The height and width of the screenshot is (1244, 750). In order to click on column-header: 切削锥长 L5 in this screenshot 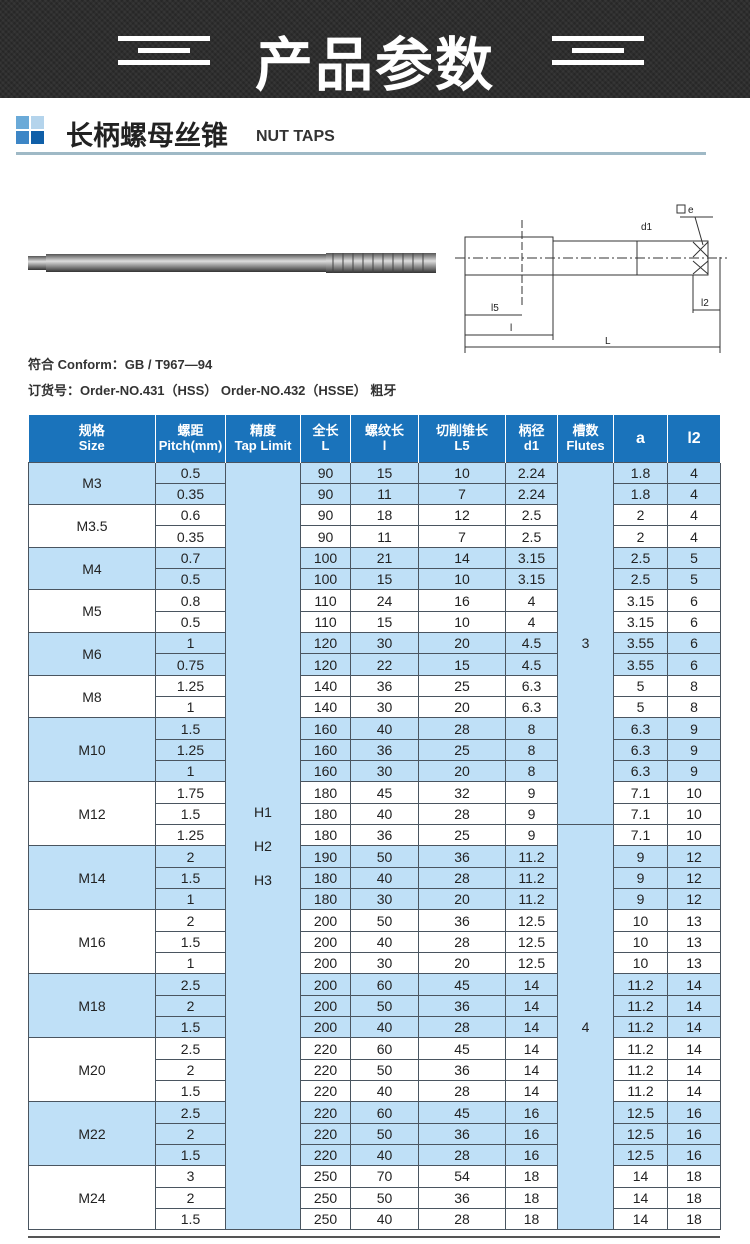, I will do `click(462, 438)`.